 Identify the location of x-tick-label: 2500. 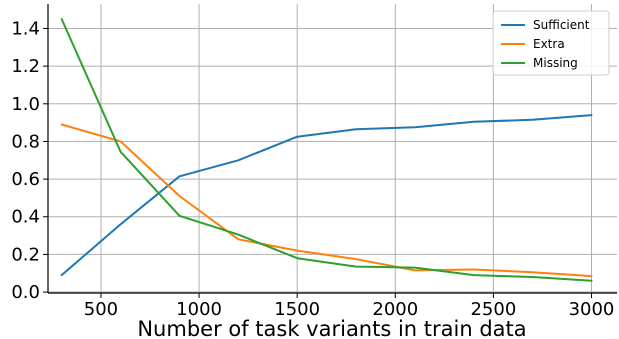
(493, 309).